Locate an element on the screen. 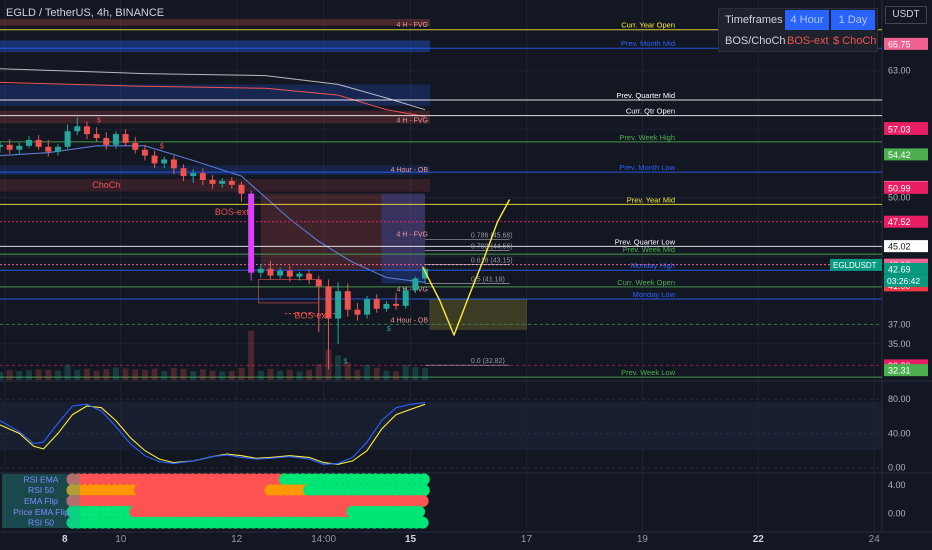  price-tick-label: 63.00 is located at coordinates (899, 71).